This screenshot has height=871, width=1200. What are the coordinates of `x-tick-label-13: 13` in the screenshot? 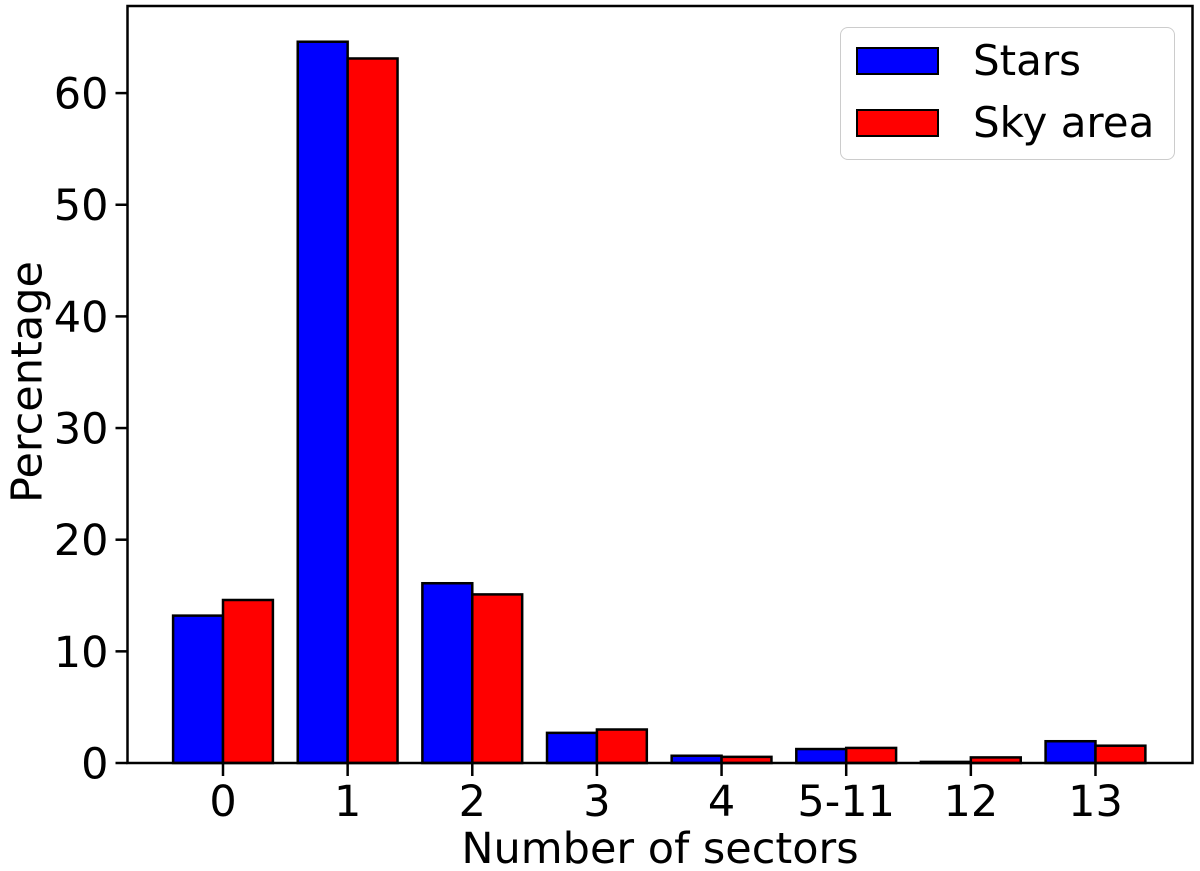 It's located at (1095, 802).